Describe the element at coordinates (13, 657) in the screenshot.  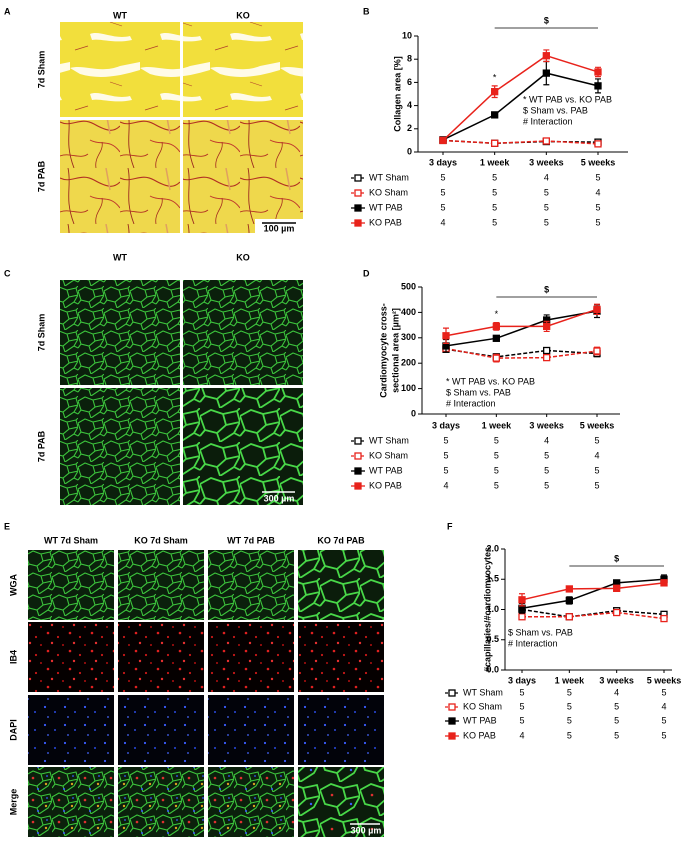
I see `row-label: IB4` at that location.